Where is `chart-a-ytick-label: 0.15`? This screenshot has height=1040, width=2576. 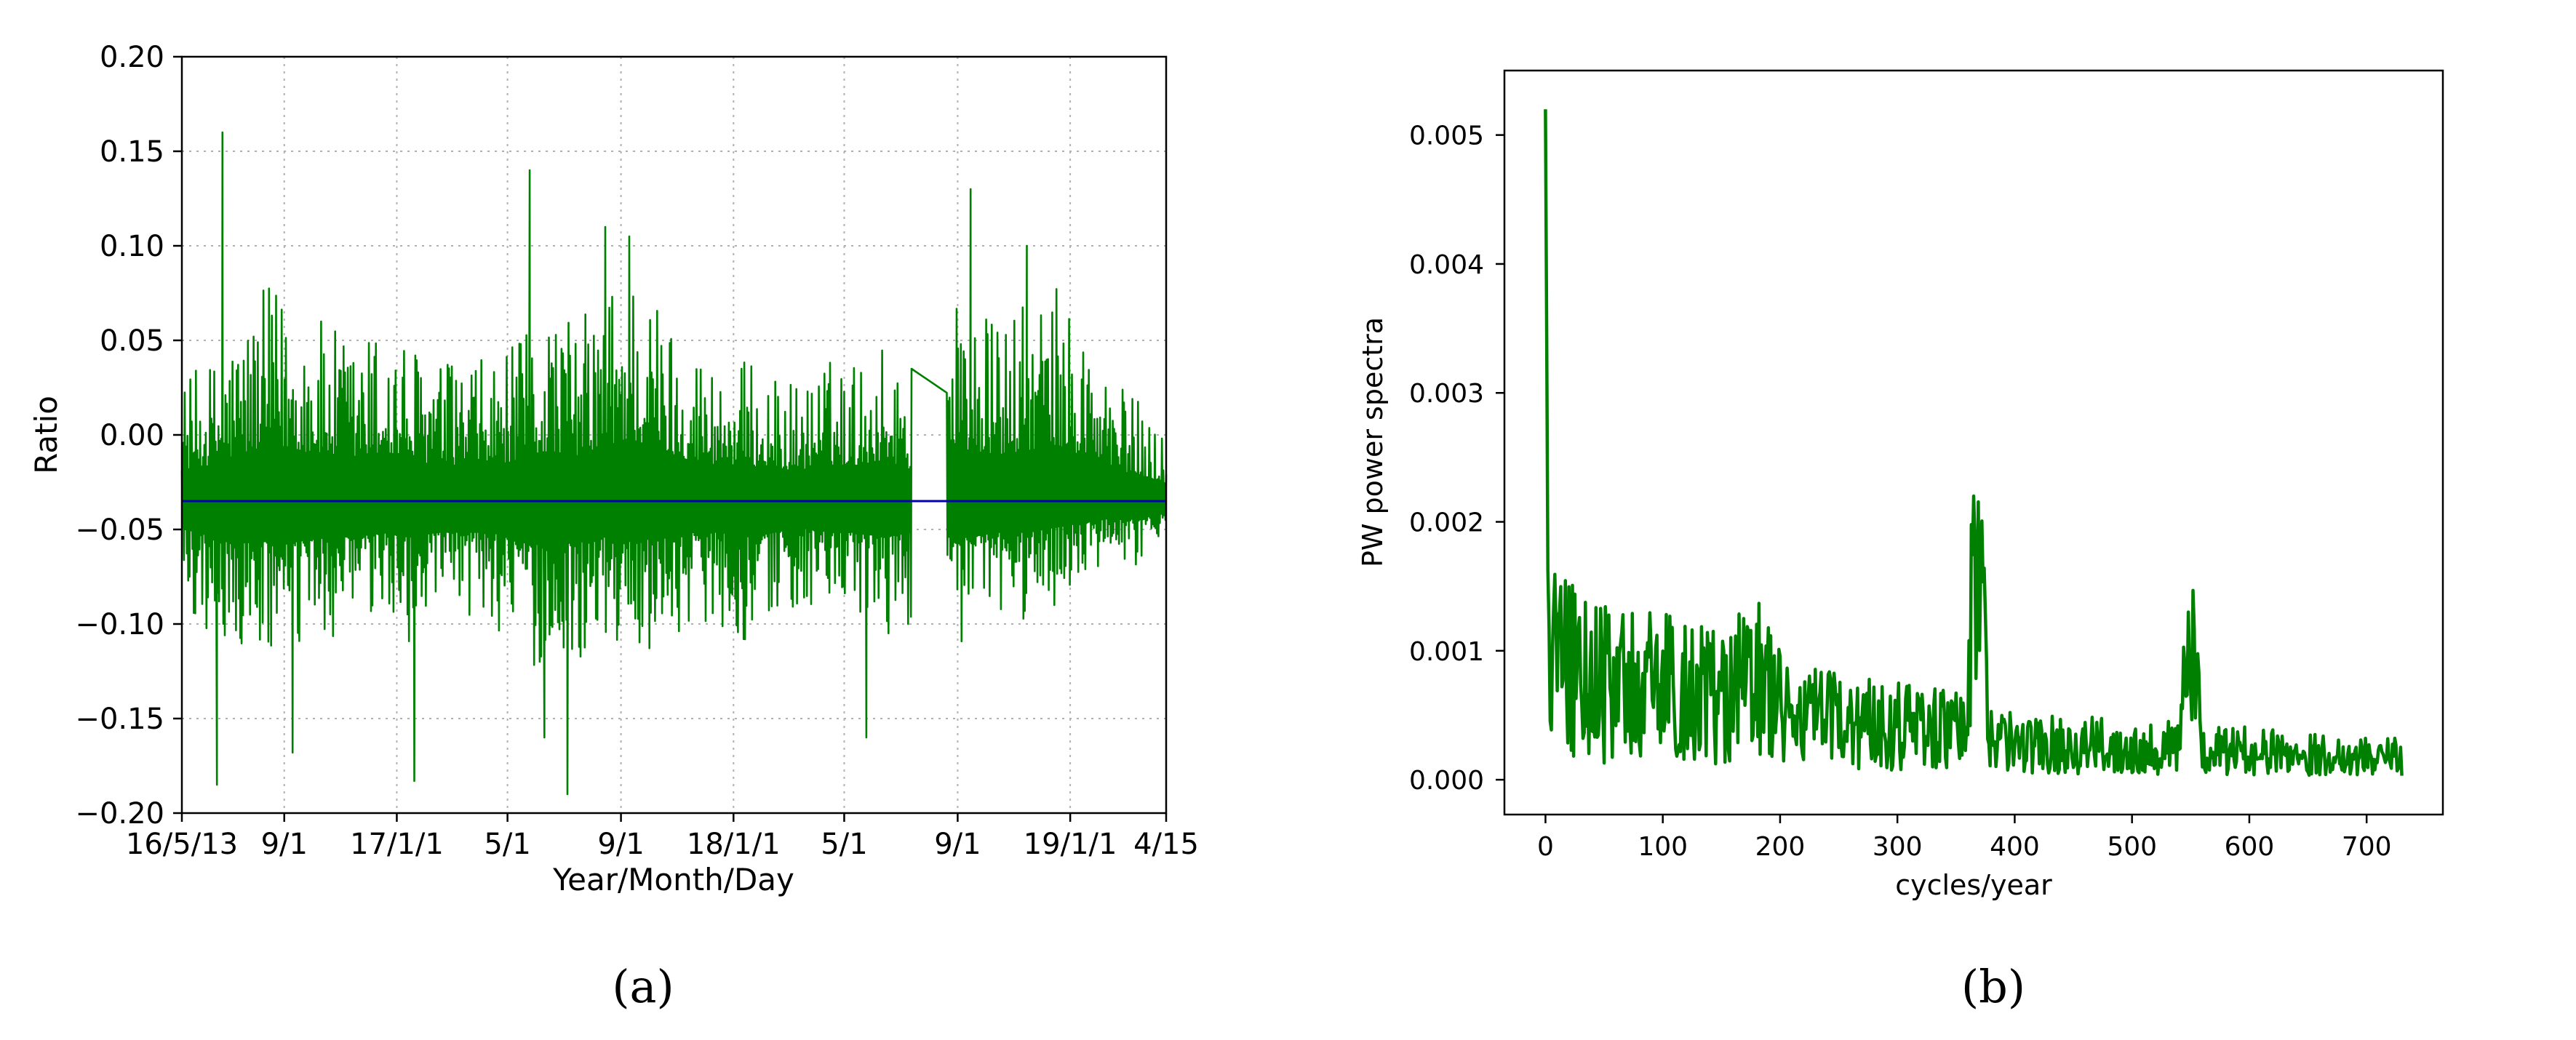
chart-a-ytick-label: 0.15 is located at coordinates (132, 152).